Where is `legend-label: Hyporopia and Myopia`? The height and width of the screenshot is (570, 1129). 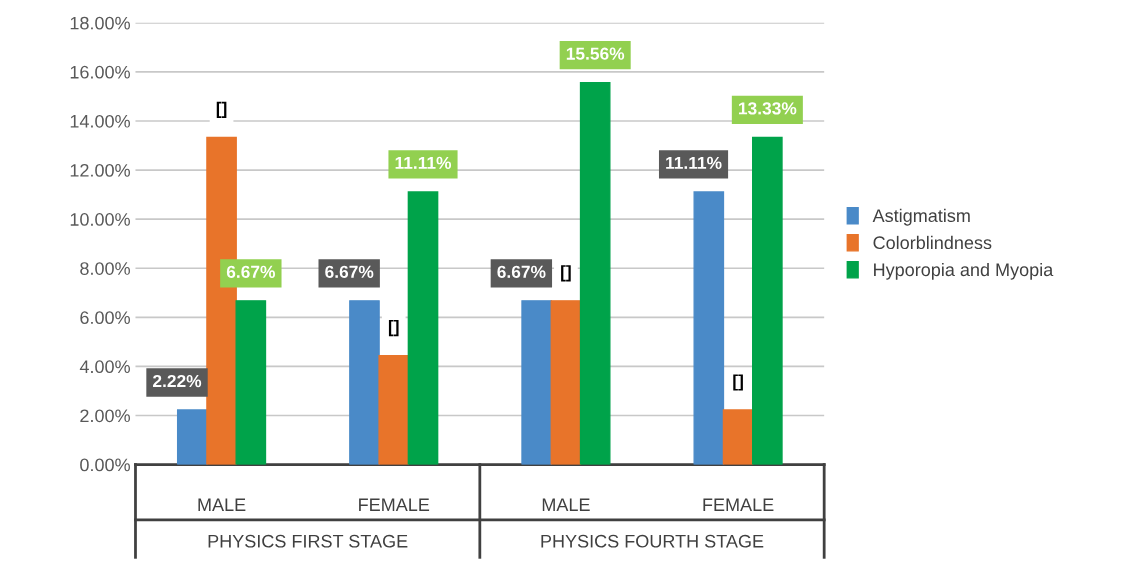
legend-label: Hyporopia and Myopia is located at coordinates (964, 271).